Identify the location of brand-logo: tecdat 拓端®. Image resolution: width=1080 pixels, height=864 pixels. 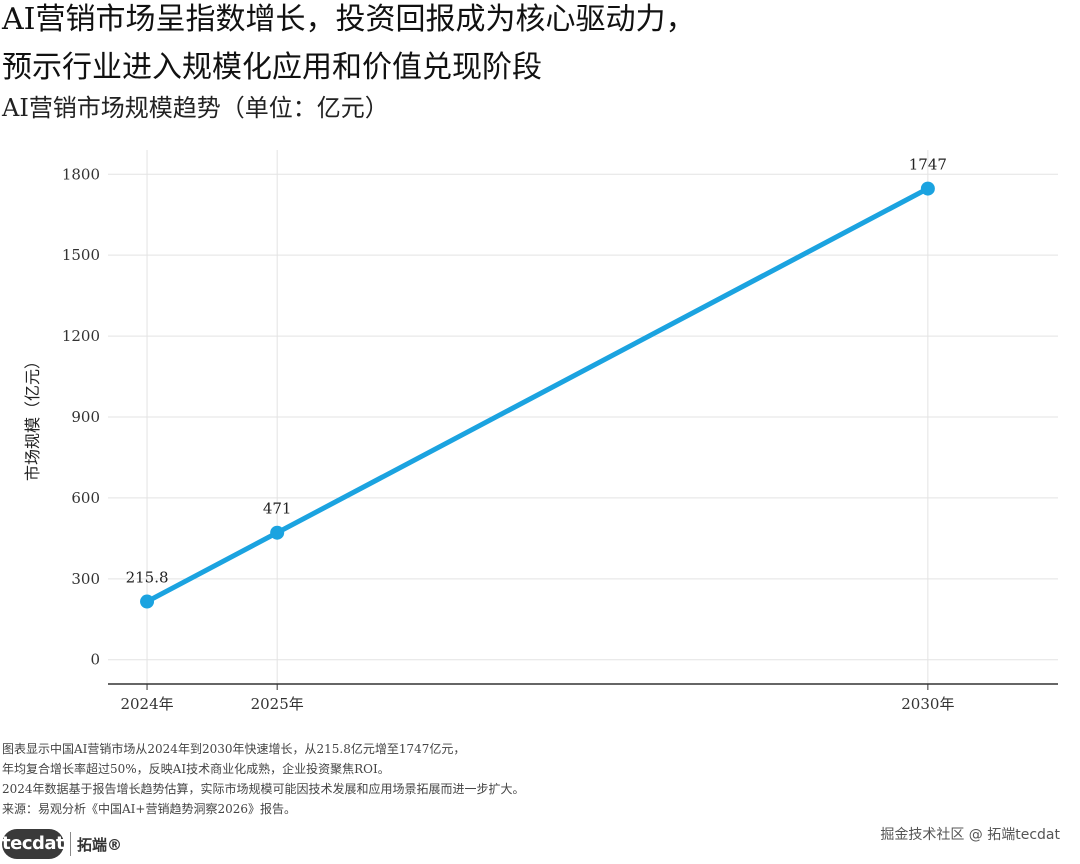
(62, 844).